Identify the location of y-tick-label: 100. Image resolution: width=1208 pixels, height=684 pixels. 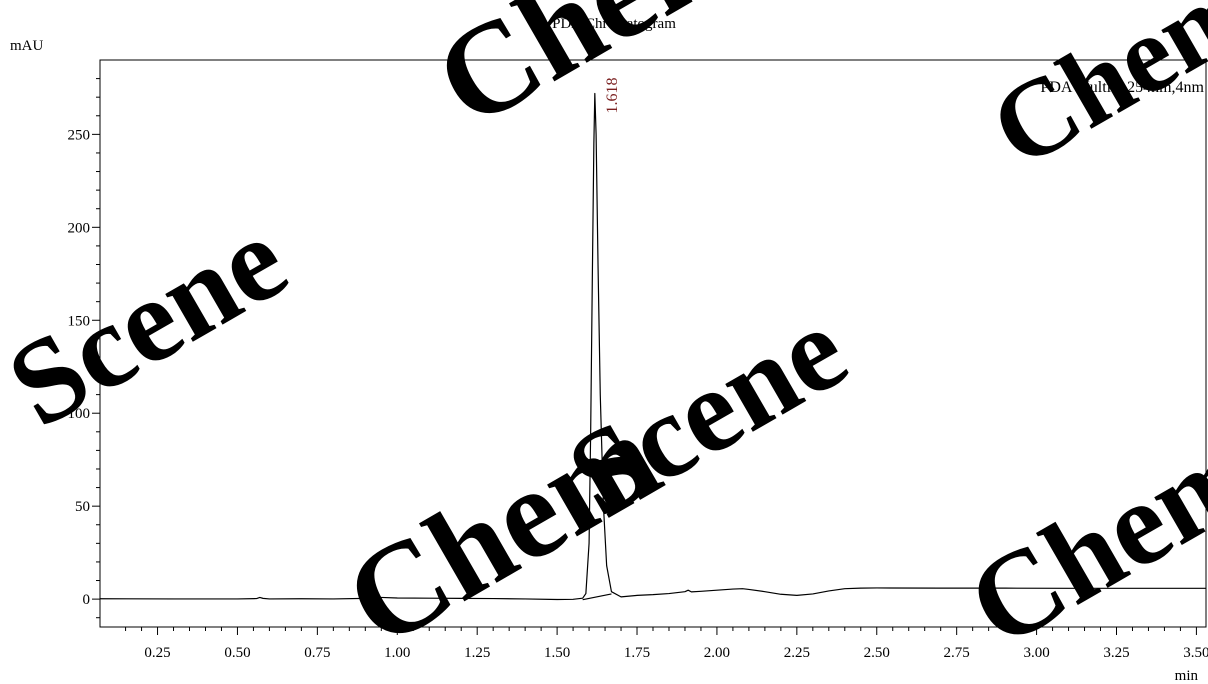
(79, 414).